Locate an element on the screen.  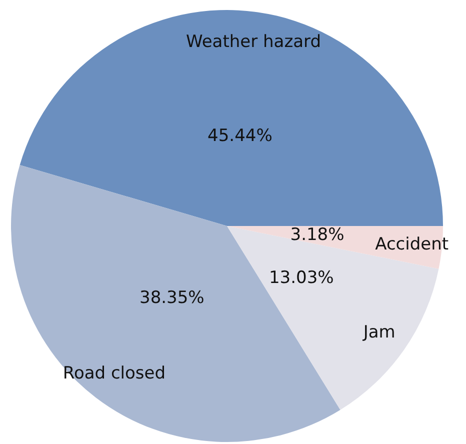
slice-label: Road closed is located at coordinates (114, 374).